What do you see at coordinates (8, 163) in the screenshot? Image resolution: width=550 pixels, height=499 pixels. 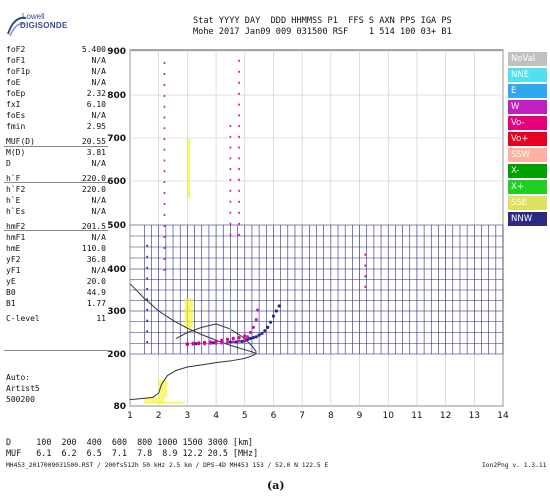 I see `param-name: D` at bounding box center [8, 163].